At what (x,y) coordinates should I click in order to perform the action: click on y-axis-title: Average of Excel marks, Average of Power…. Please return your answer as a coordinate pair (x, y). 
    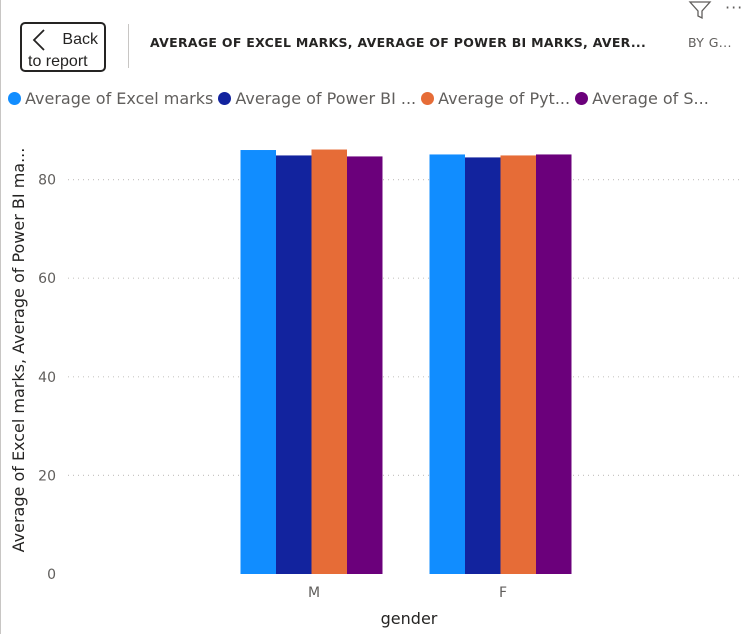
    Looking at the image, I should click on (18, 350).